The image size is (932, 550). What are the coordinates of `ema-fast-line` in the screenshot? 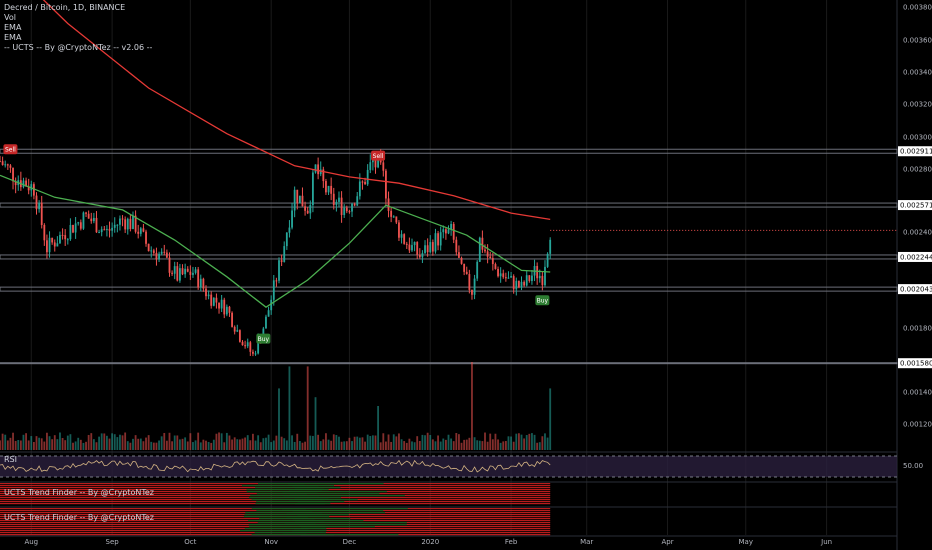 It's located at (275, 241).